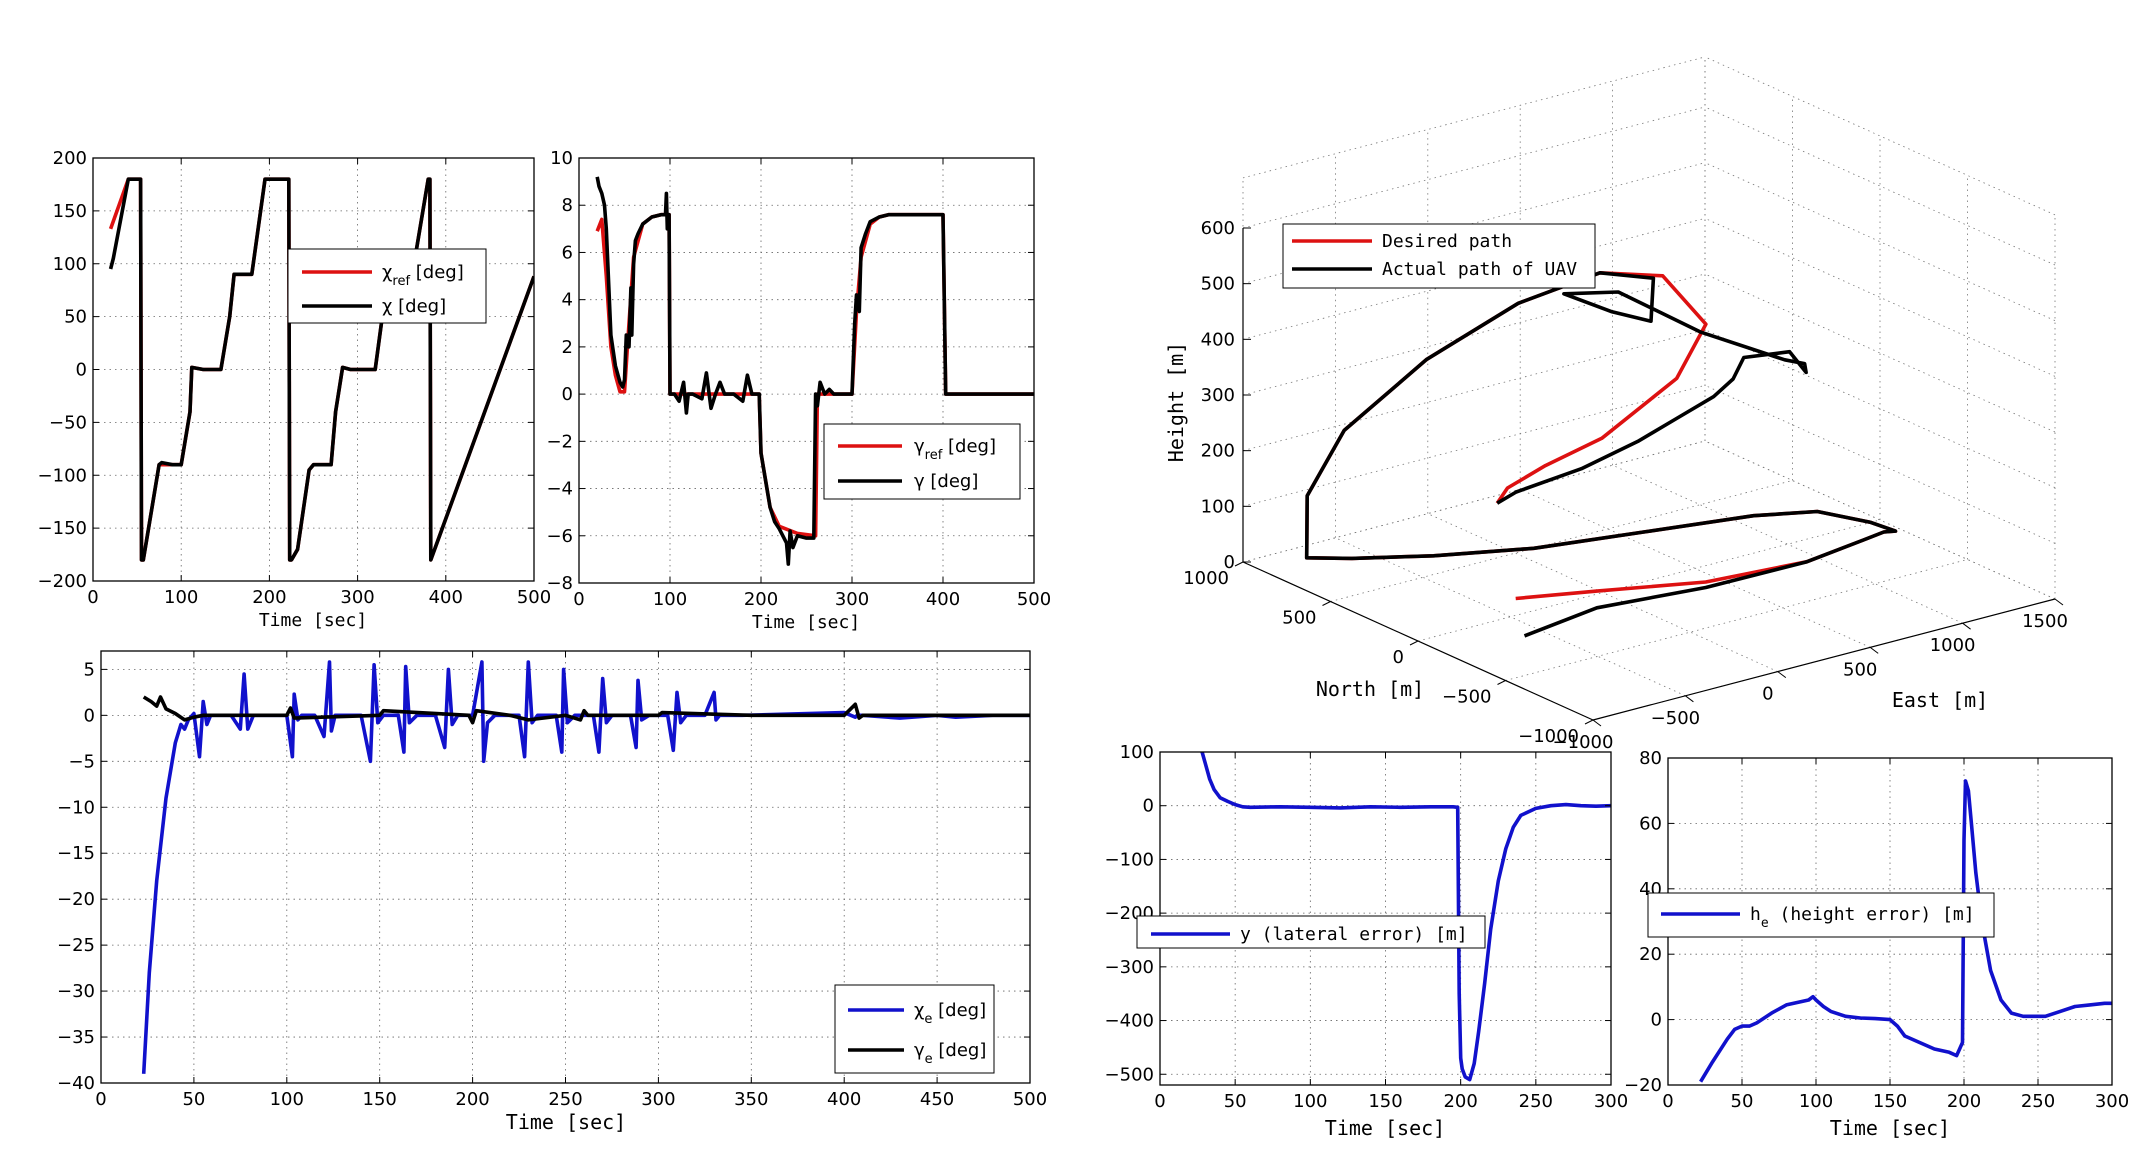 The image size is (2145, 1162). What do you see at coordinates (559, 489) in the screenshot?
I see `y-tick-label: −4` at bounding box center [559, 489].